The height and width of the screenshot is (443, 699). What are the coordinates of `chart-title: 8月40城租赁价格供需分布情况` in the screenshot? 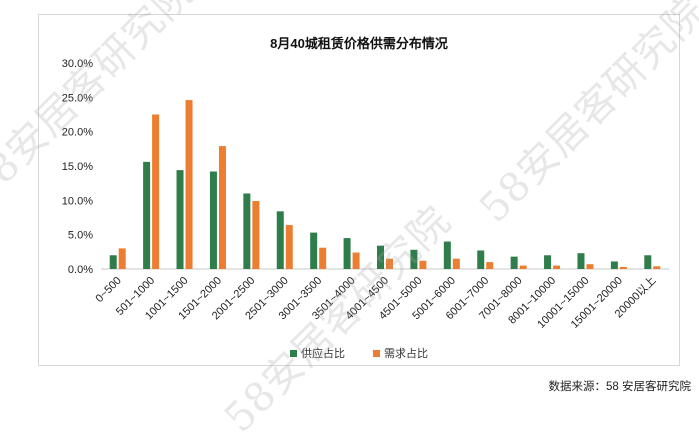 It's located at (359, 43).